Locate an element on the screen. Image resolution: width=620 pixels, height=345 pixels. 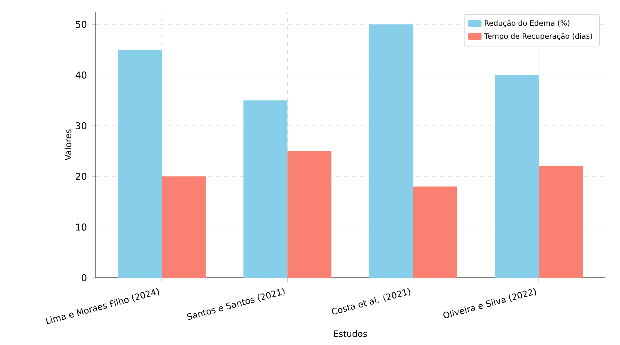
y-tick-label: 0 is located at coordinates (84, 278).